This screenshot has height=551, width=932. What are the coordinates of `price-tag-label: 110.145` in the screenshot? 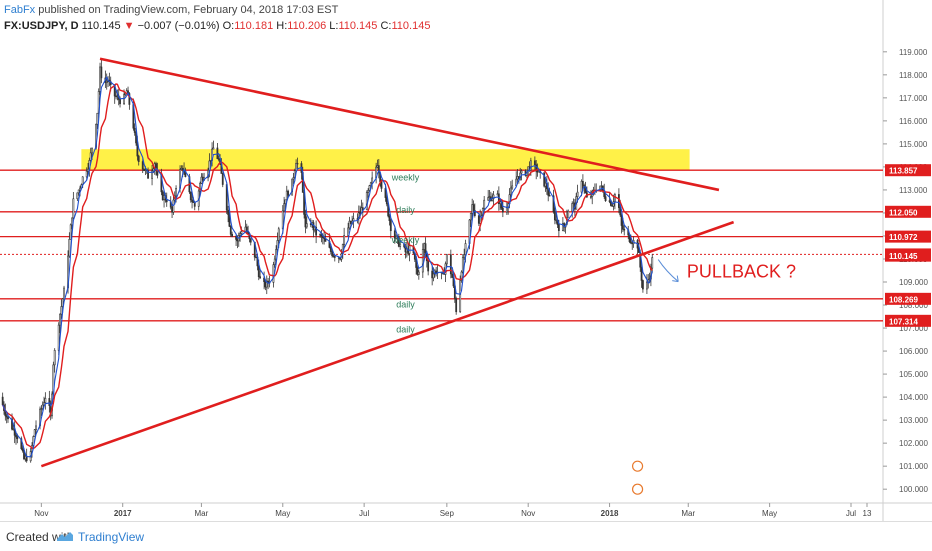 It's located at (903, 256).